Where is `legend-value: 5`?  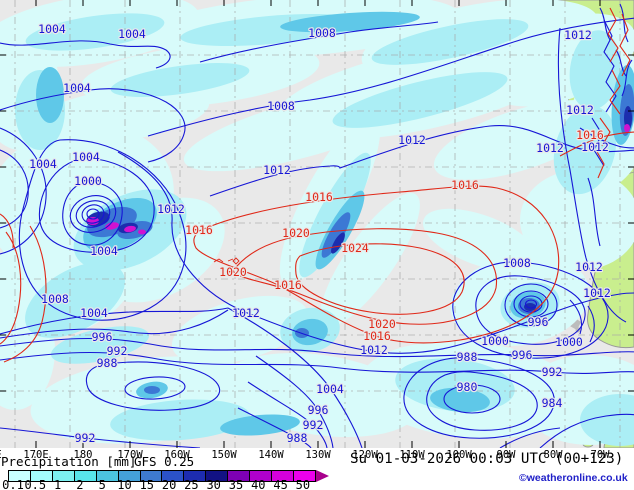 legend-value: 5 is located at coordinates (102, 484).